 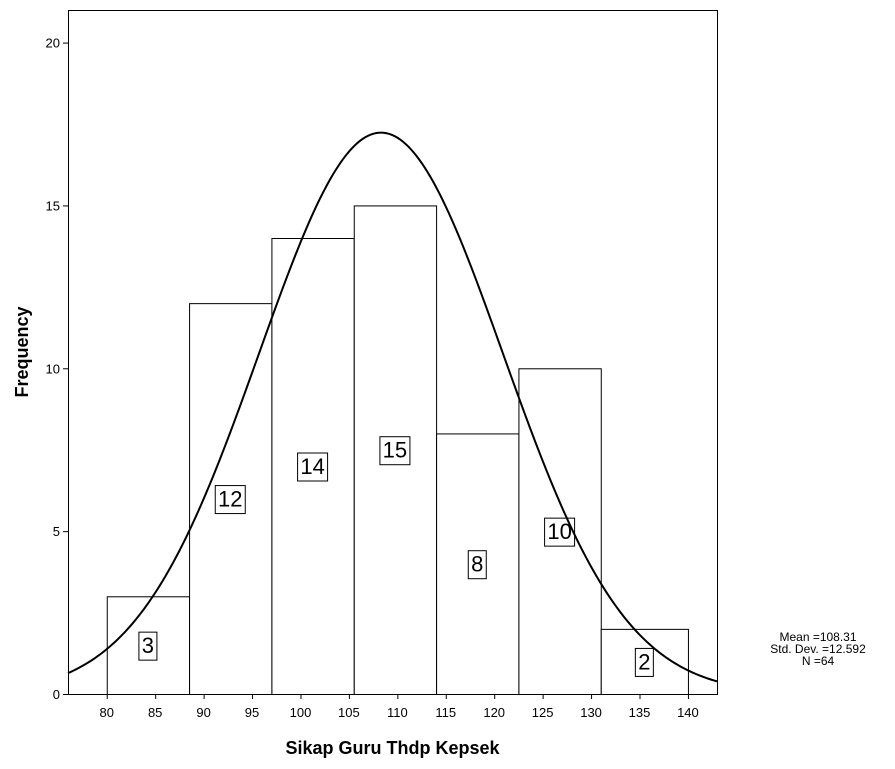 What do you see at coordinates (688, 712) in the screenshot?
I see `x-tick-label: 140` at bounding box center [688, 712].